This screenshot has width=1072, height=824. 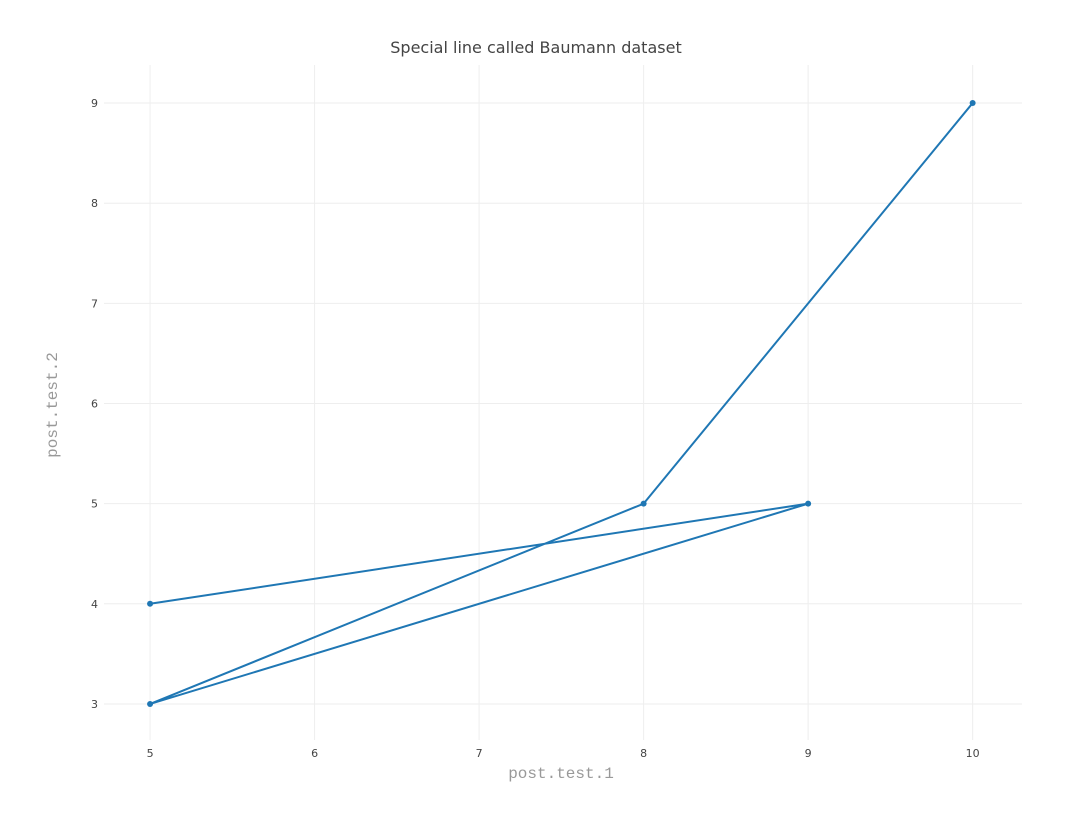 What do you see at coordinates (94, 504) in the screenshot?
I see `y-tick-label: 5` at bounding box center [94, 504].